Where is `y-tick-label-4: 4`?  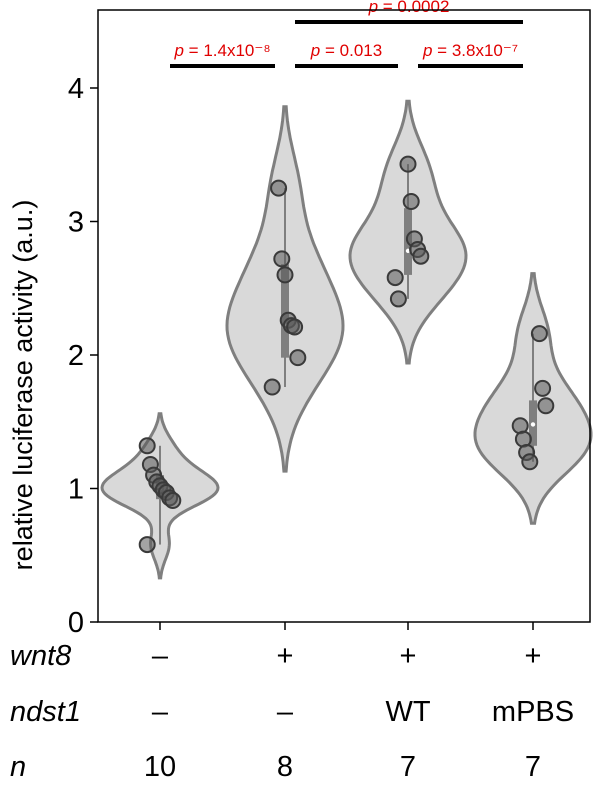
y-tick-label-4: 4 is located at coordinates (76, 89).